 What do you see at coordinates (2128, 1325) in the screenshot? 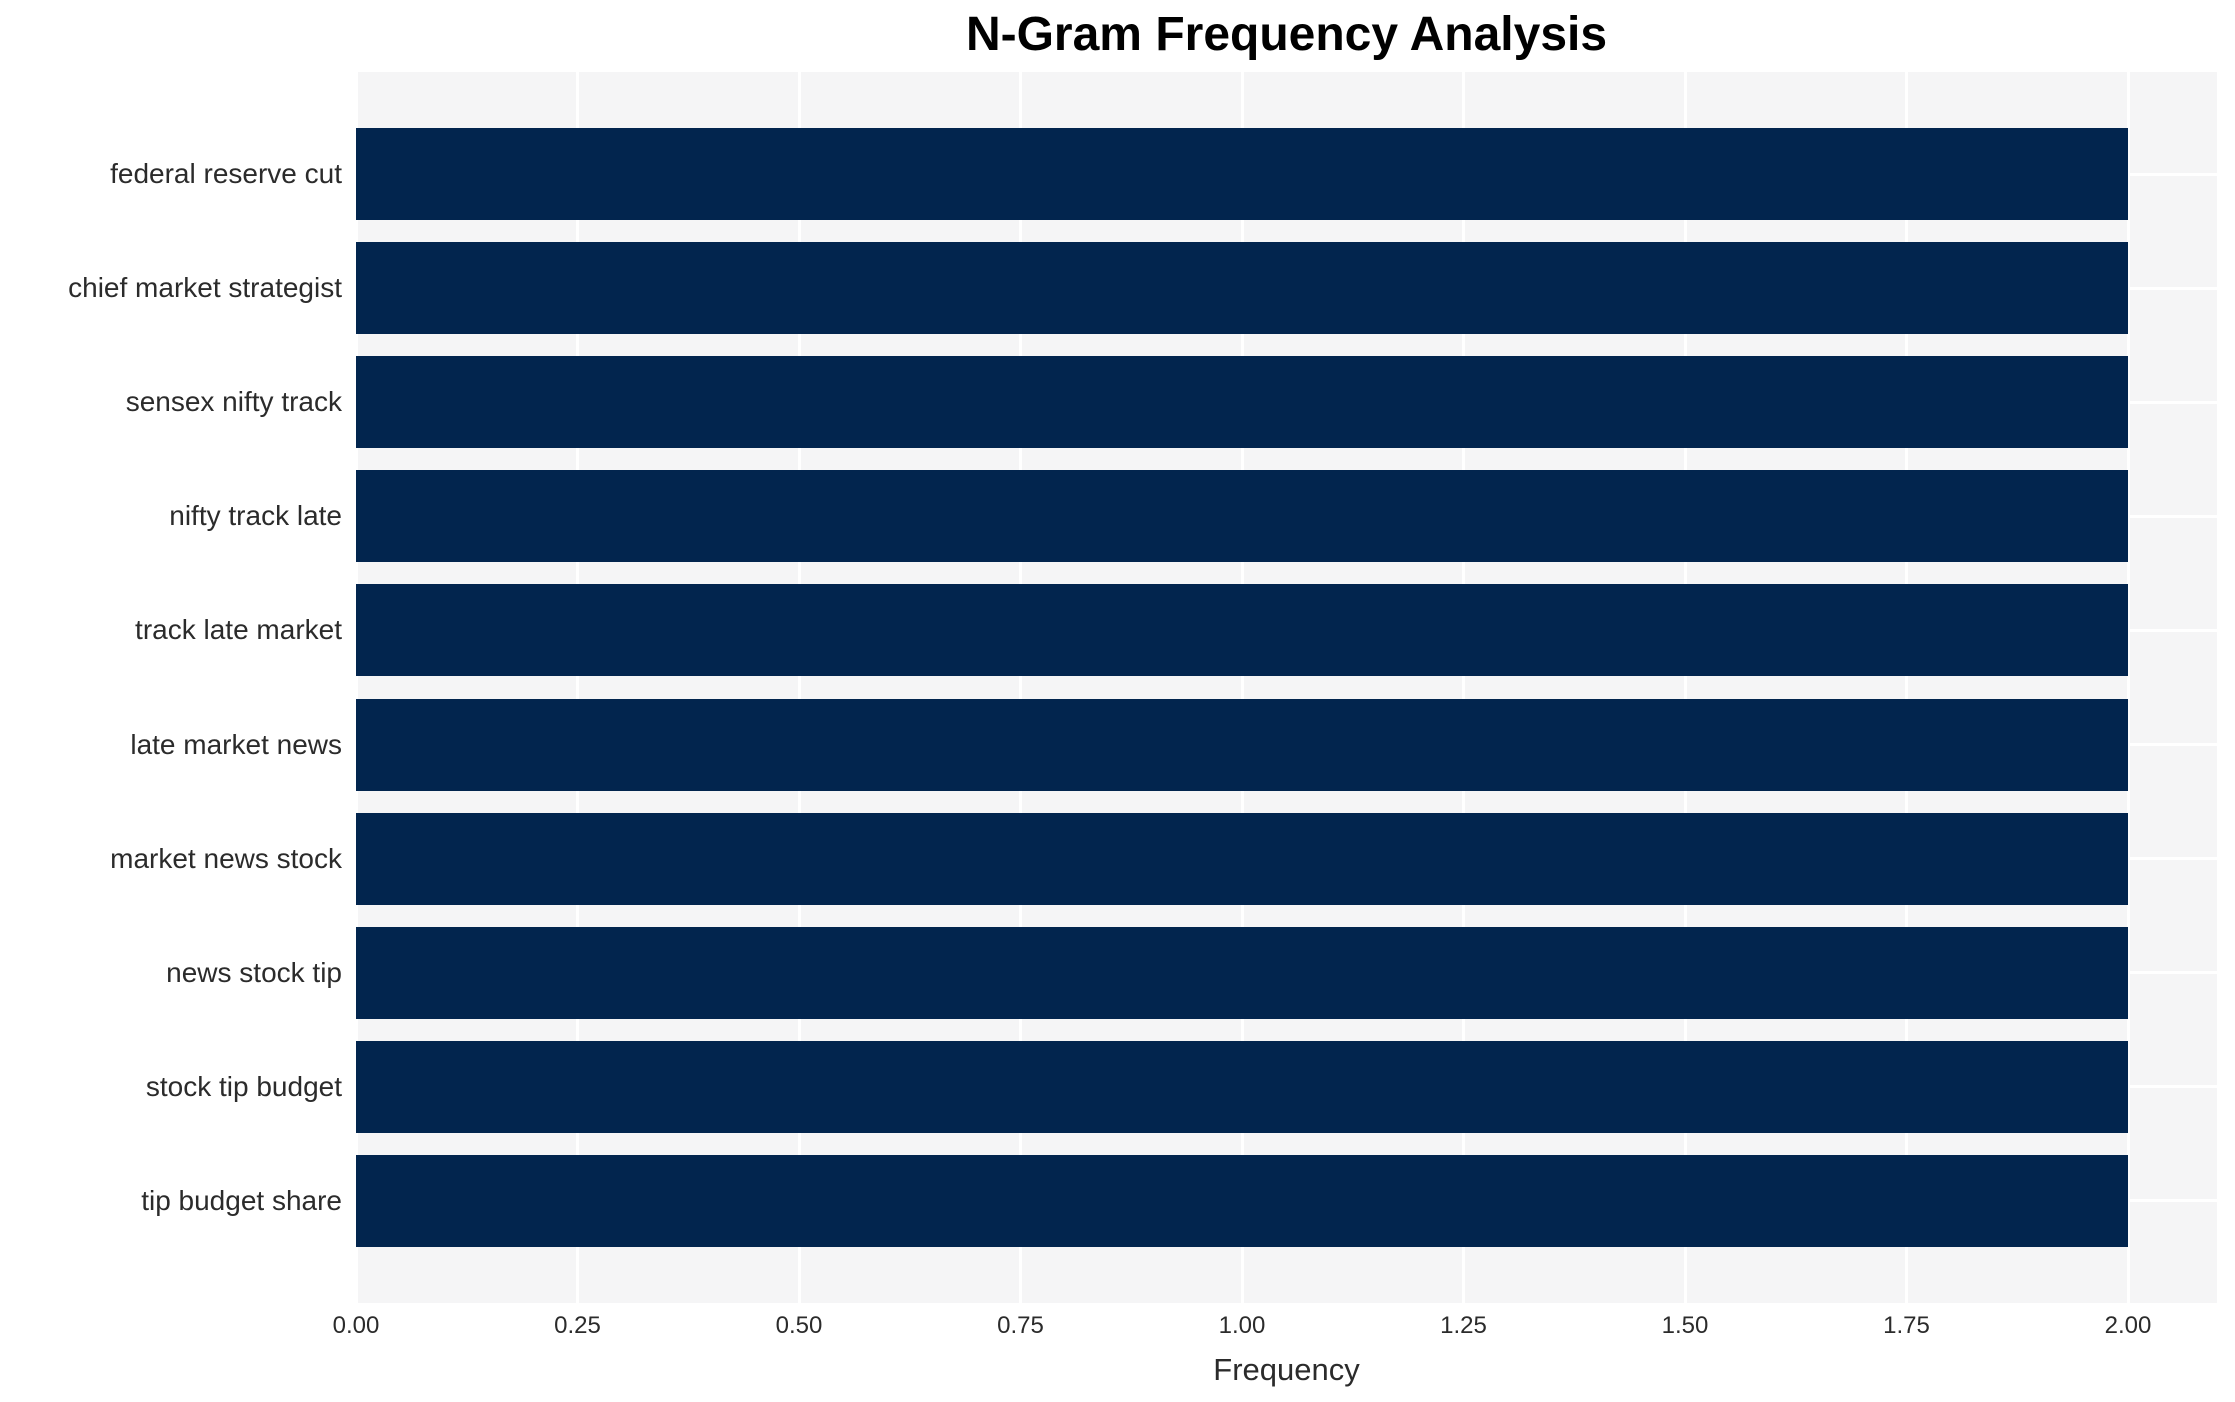
I see `x-tick-label: 2.00` at bounding box center [2128, 1325].